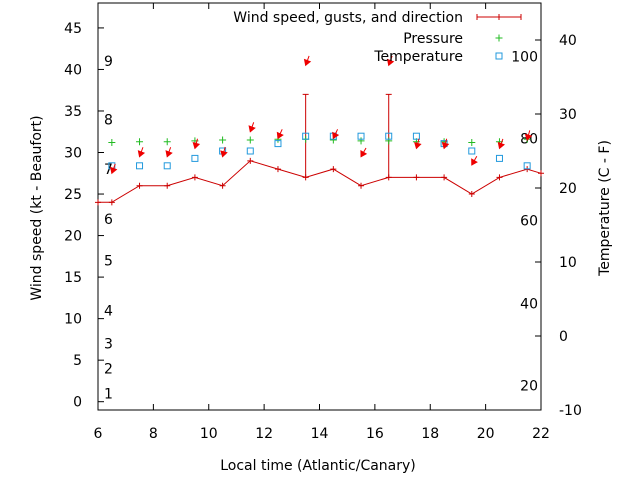 The height and width of the screenshot is (480, 640). I want to click on x-tick-label: 14, so click(320, 434).